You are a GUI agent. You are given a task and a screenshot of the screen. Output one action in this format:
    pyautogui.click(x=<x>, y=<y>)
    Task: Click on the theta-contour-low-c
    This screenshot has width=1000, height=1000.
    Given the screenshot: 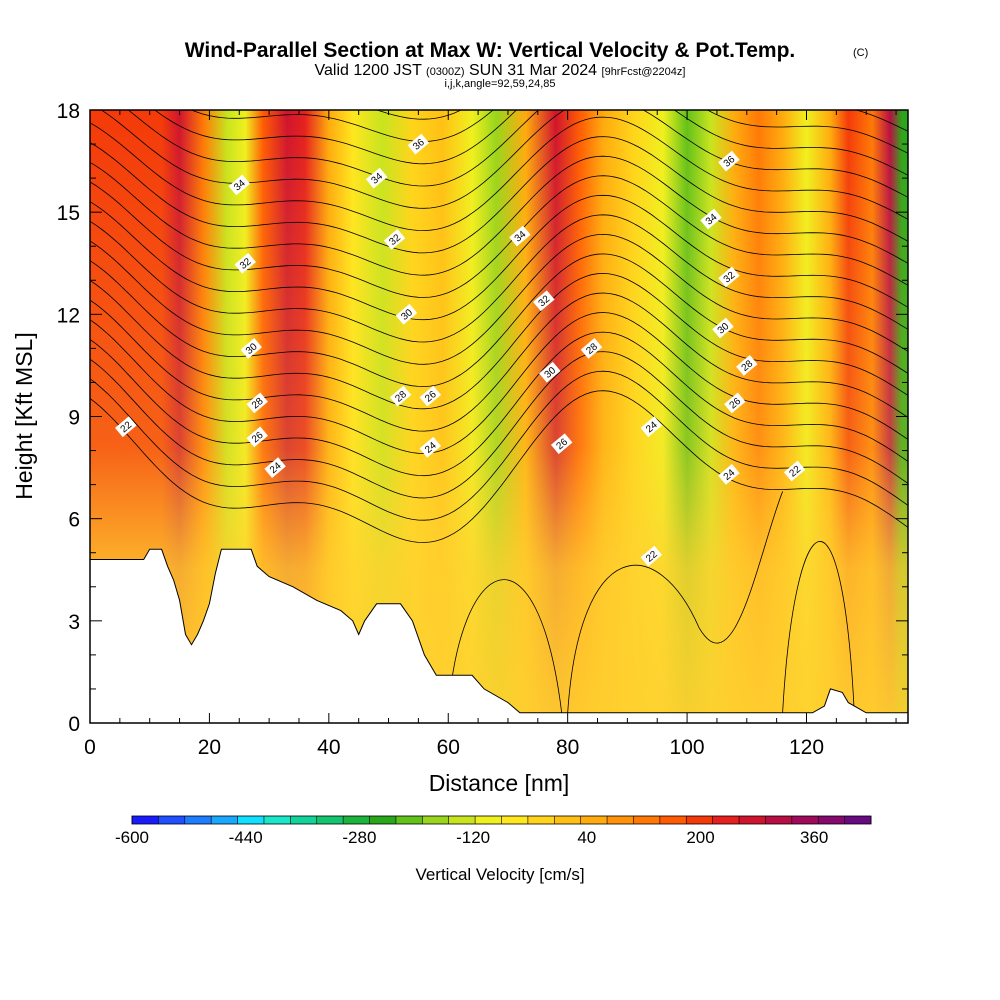 What is the action you would take?
    pyautogui.click(x=818, y=627)
    